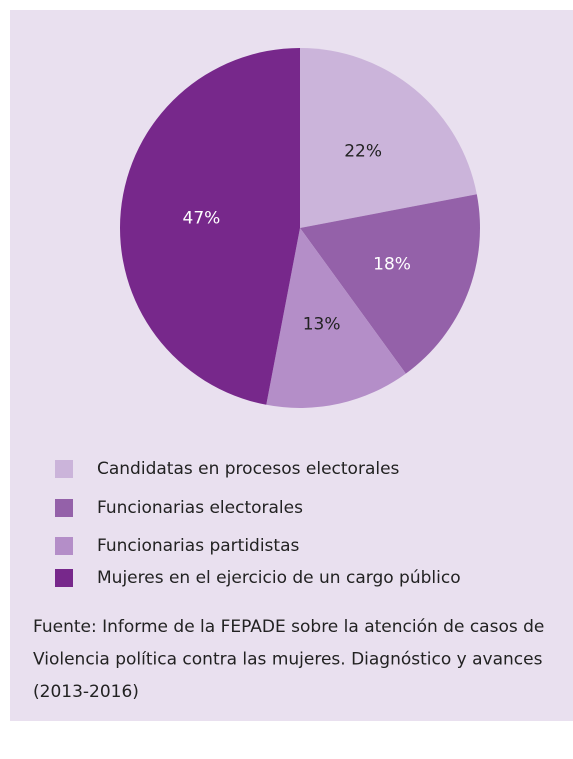  I want to click on slice-label: 18%, so click(392, 264).